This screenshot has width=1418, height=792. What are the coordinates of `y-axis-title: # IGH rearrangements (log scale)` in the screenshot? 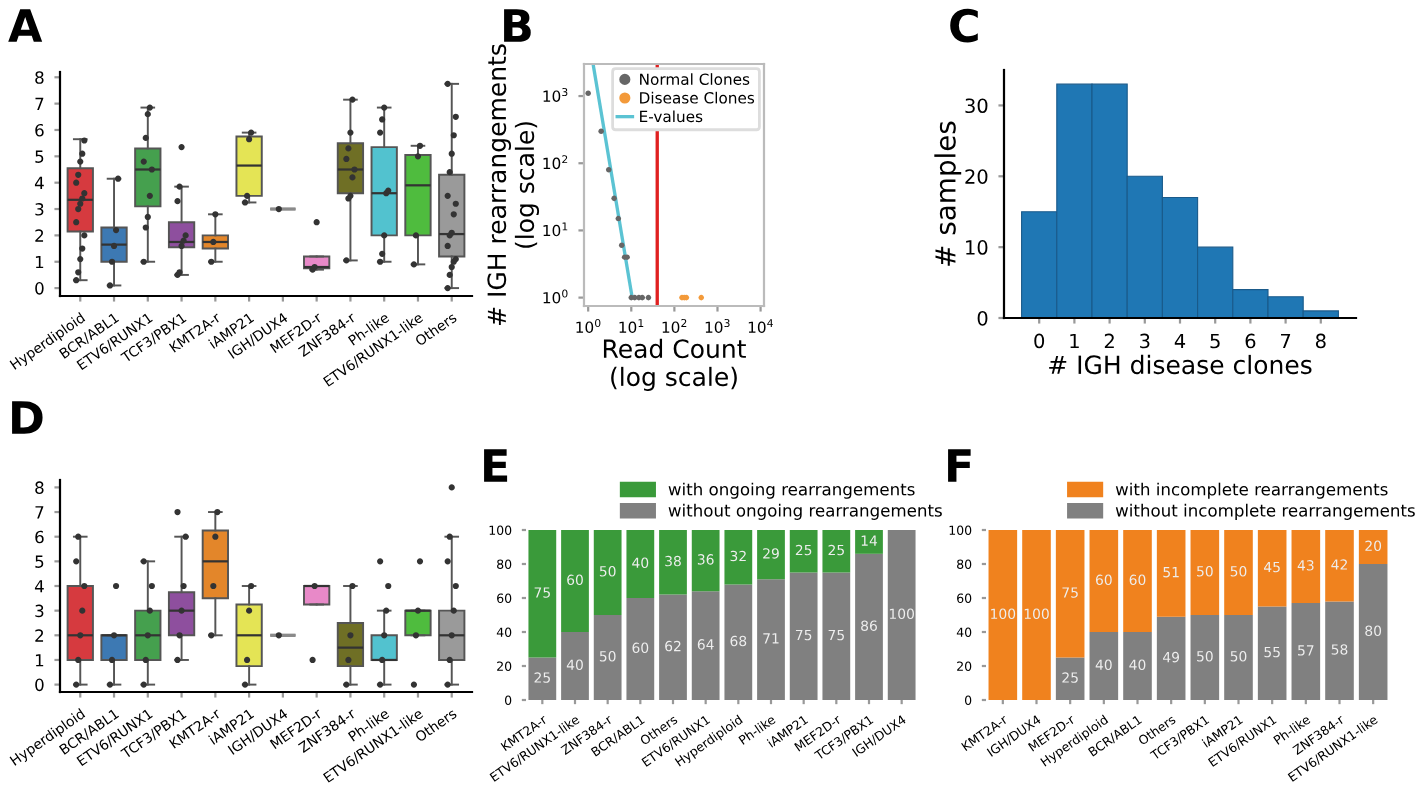 It's located at (513, 184).